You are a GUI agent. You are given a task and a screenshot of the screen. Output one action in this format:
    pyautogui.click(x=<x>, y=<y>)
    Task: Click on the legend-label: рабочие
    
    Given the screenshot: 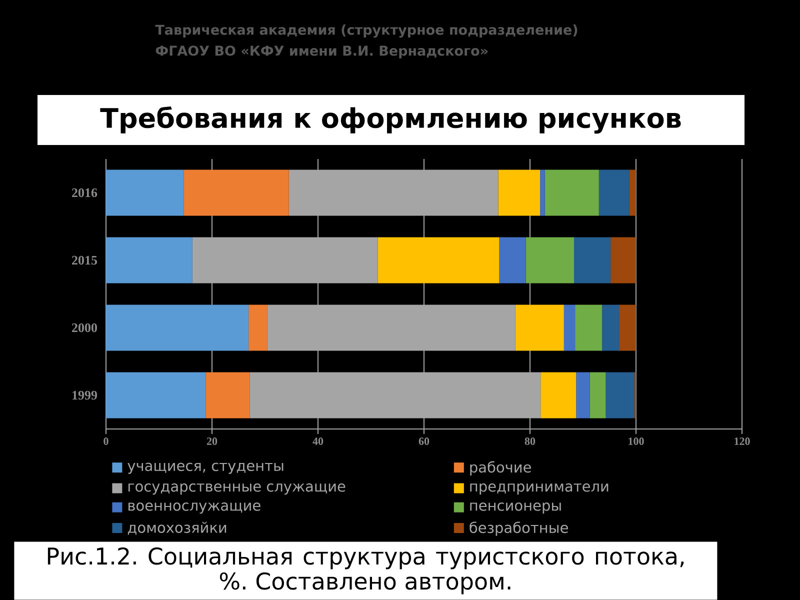 What is the action you would take?
    pyautogui.click(x=500, y=468)
    